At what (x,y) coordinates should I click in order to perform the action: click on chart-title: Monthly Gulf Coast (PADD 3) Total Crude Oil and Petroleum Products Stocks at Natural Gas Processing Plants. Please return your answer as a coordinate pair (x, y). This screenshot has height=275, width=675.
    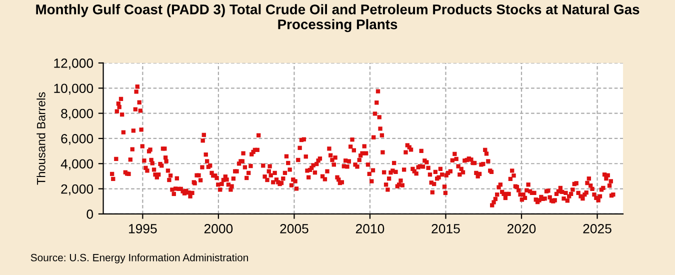
    Looking at the image, I should click on (338, 18).